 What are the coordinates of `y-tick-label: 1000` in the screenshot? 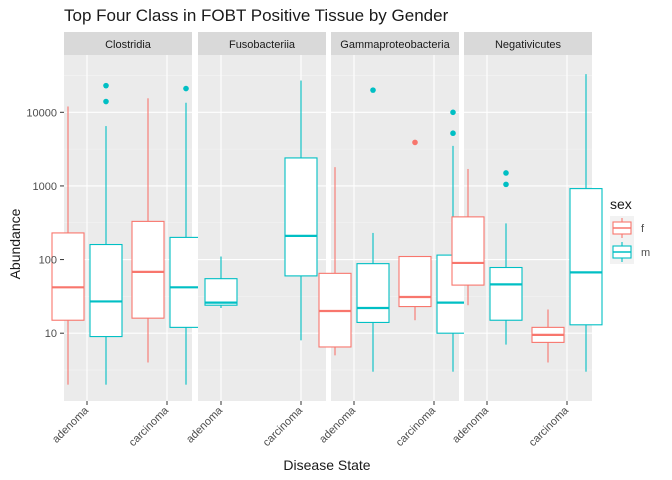 It's located at (45, 187).